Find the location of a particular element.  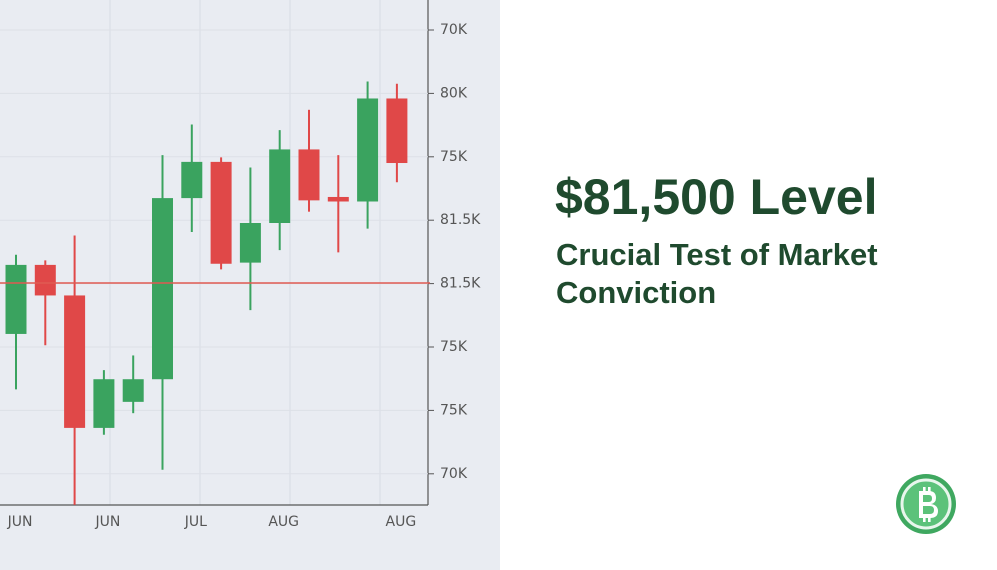

headline-title: $81,500 Level is located at coordinates (716, 197).